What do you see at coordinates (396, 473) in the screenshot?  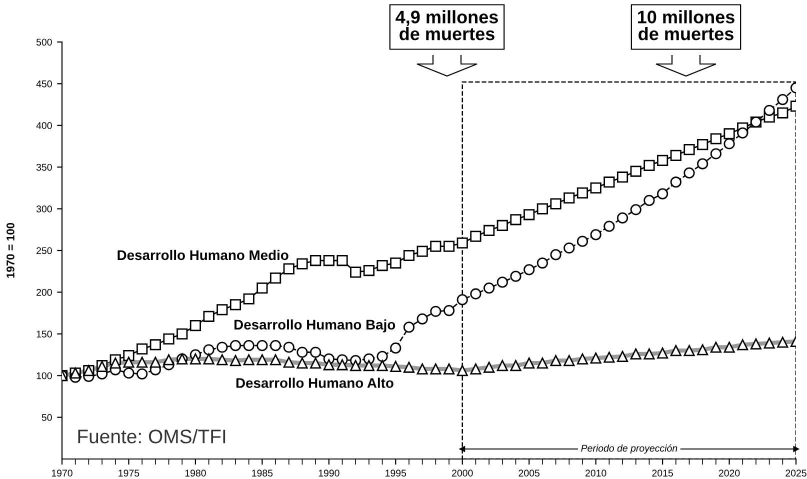 I see `x-tick-label: 1995` at bounding box center [396, 473].